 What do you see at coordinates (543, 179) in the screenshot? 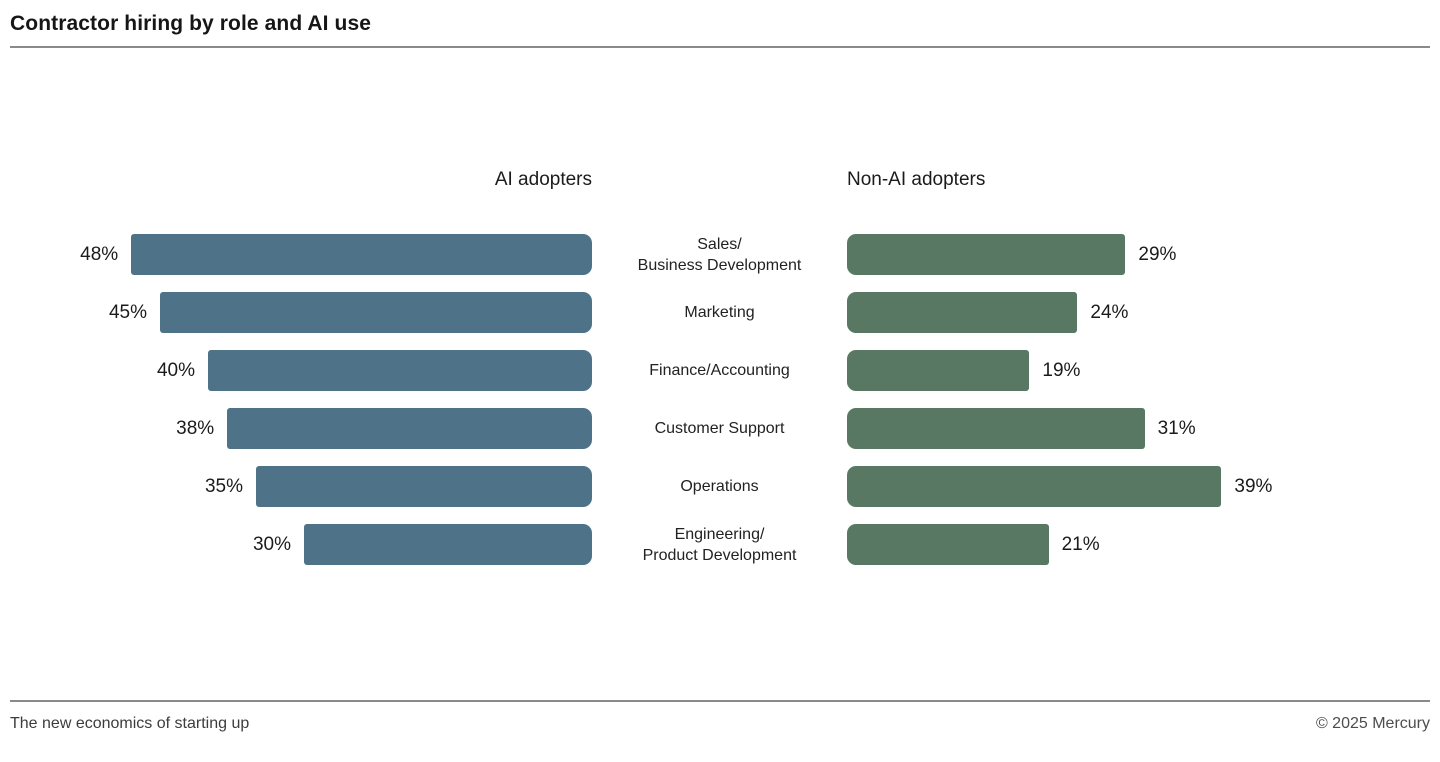
I see `left-series-header: AI adopters` at bounding box center [543, 179].